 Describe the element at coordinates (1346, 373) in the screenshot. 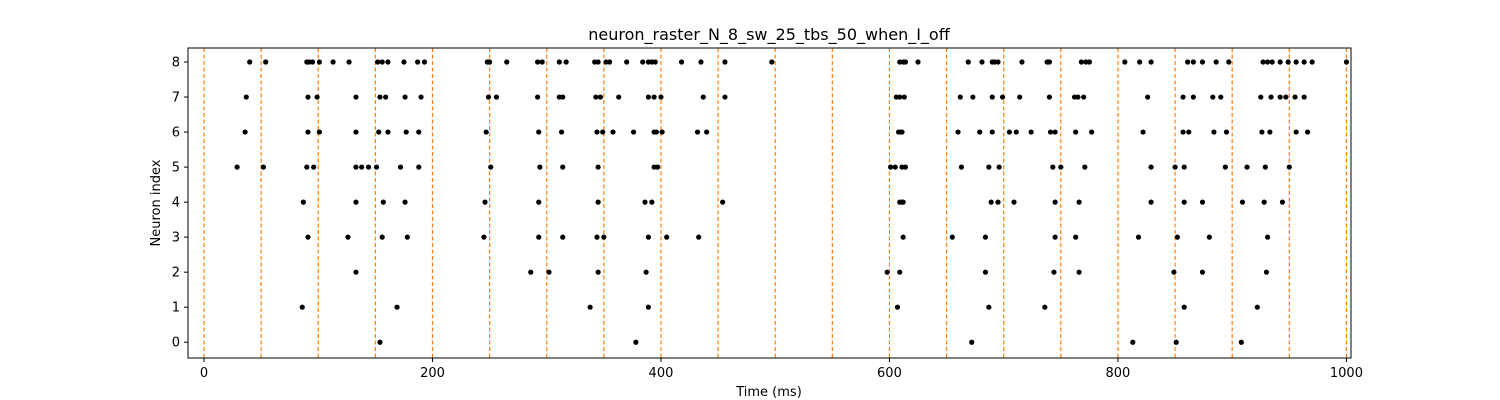

I see `x-tick-label: 1000` at that location.